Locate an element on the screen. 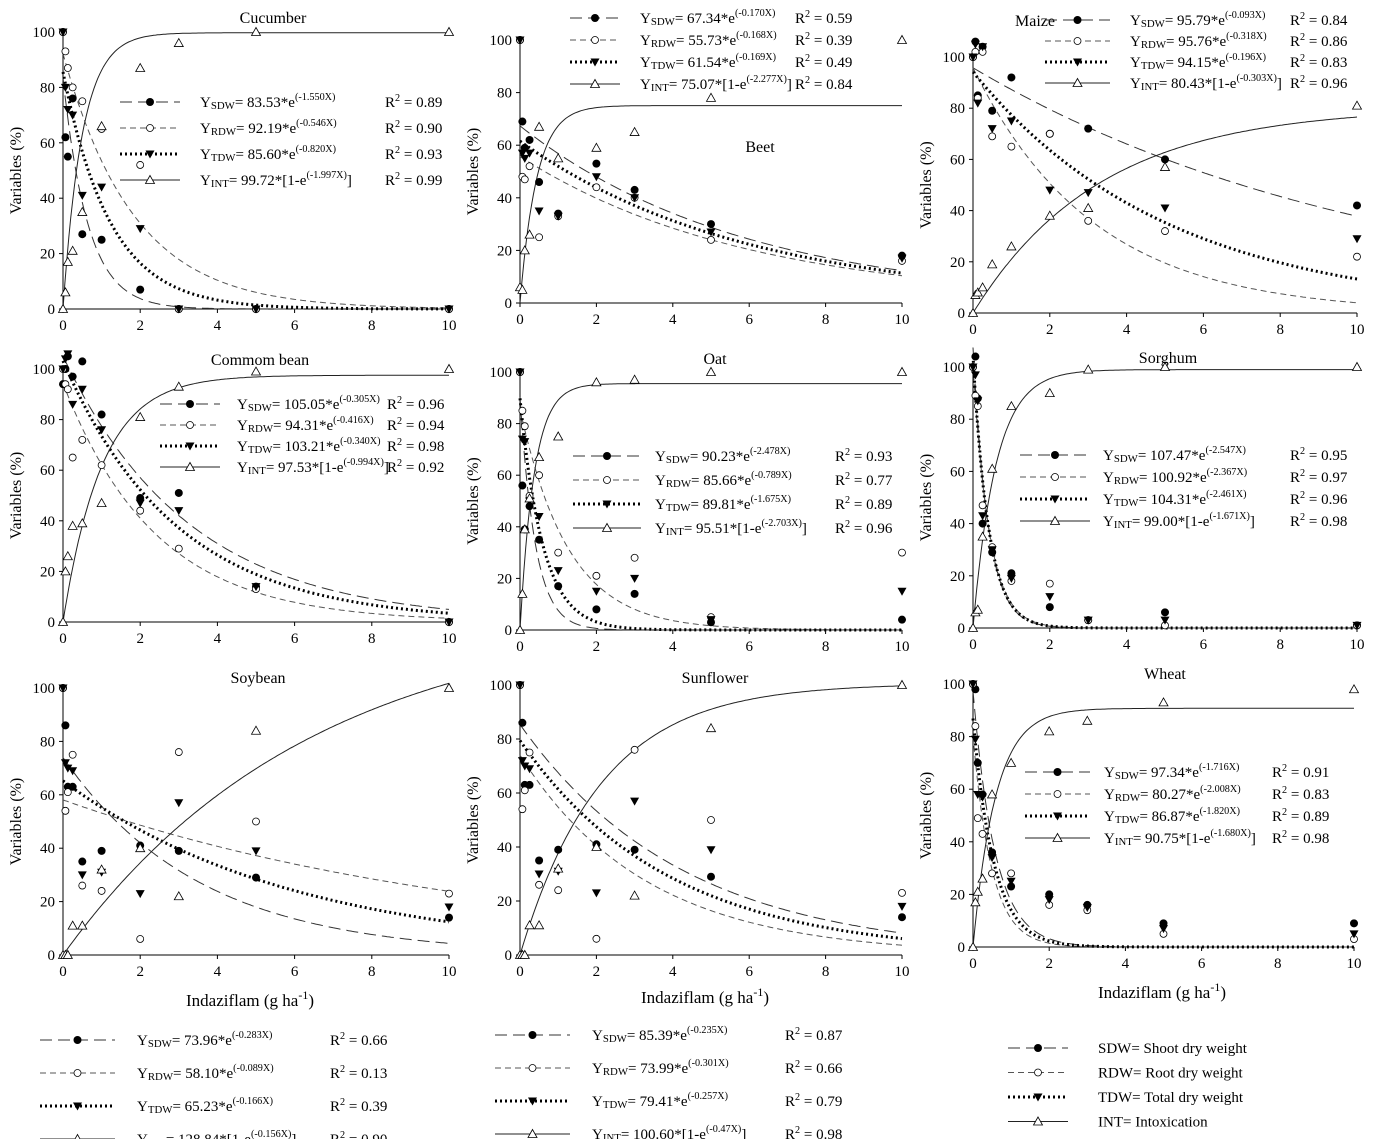 The image size is (1380, 1144). bottom-legend-eq-rdw: YRDW= 73.99*e(-0.301X) is located at coordinates (660, 1068).